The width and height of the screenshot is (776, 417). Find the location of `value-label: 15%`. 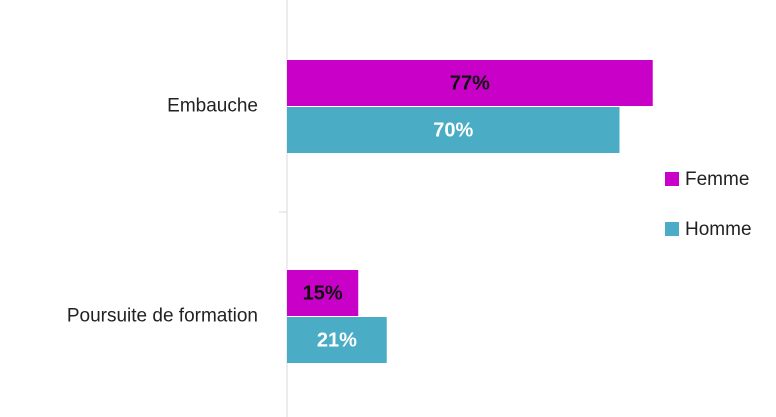

value-label: 15% is located at coordinates (323, 293).